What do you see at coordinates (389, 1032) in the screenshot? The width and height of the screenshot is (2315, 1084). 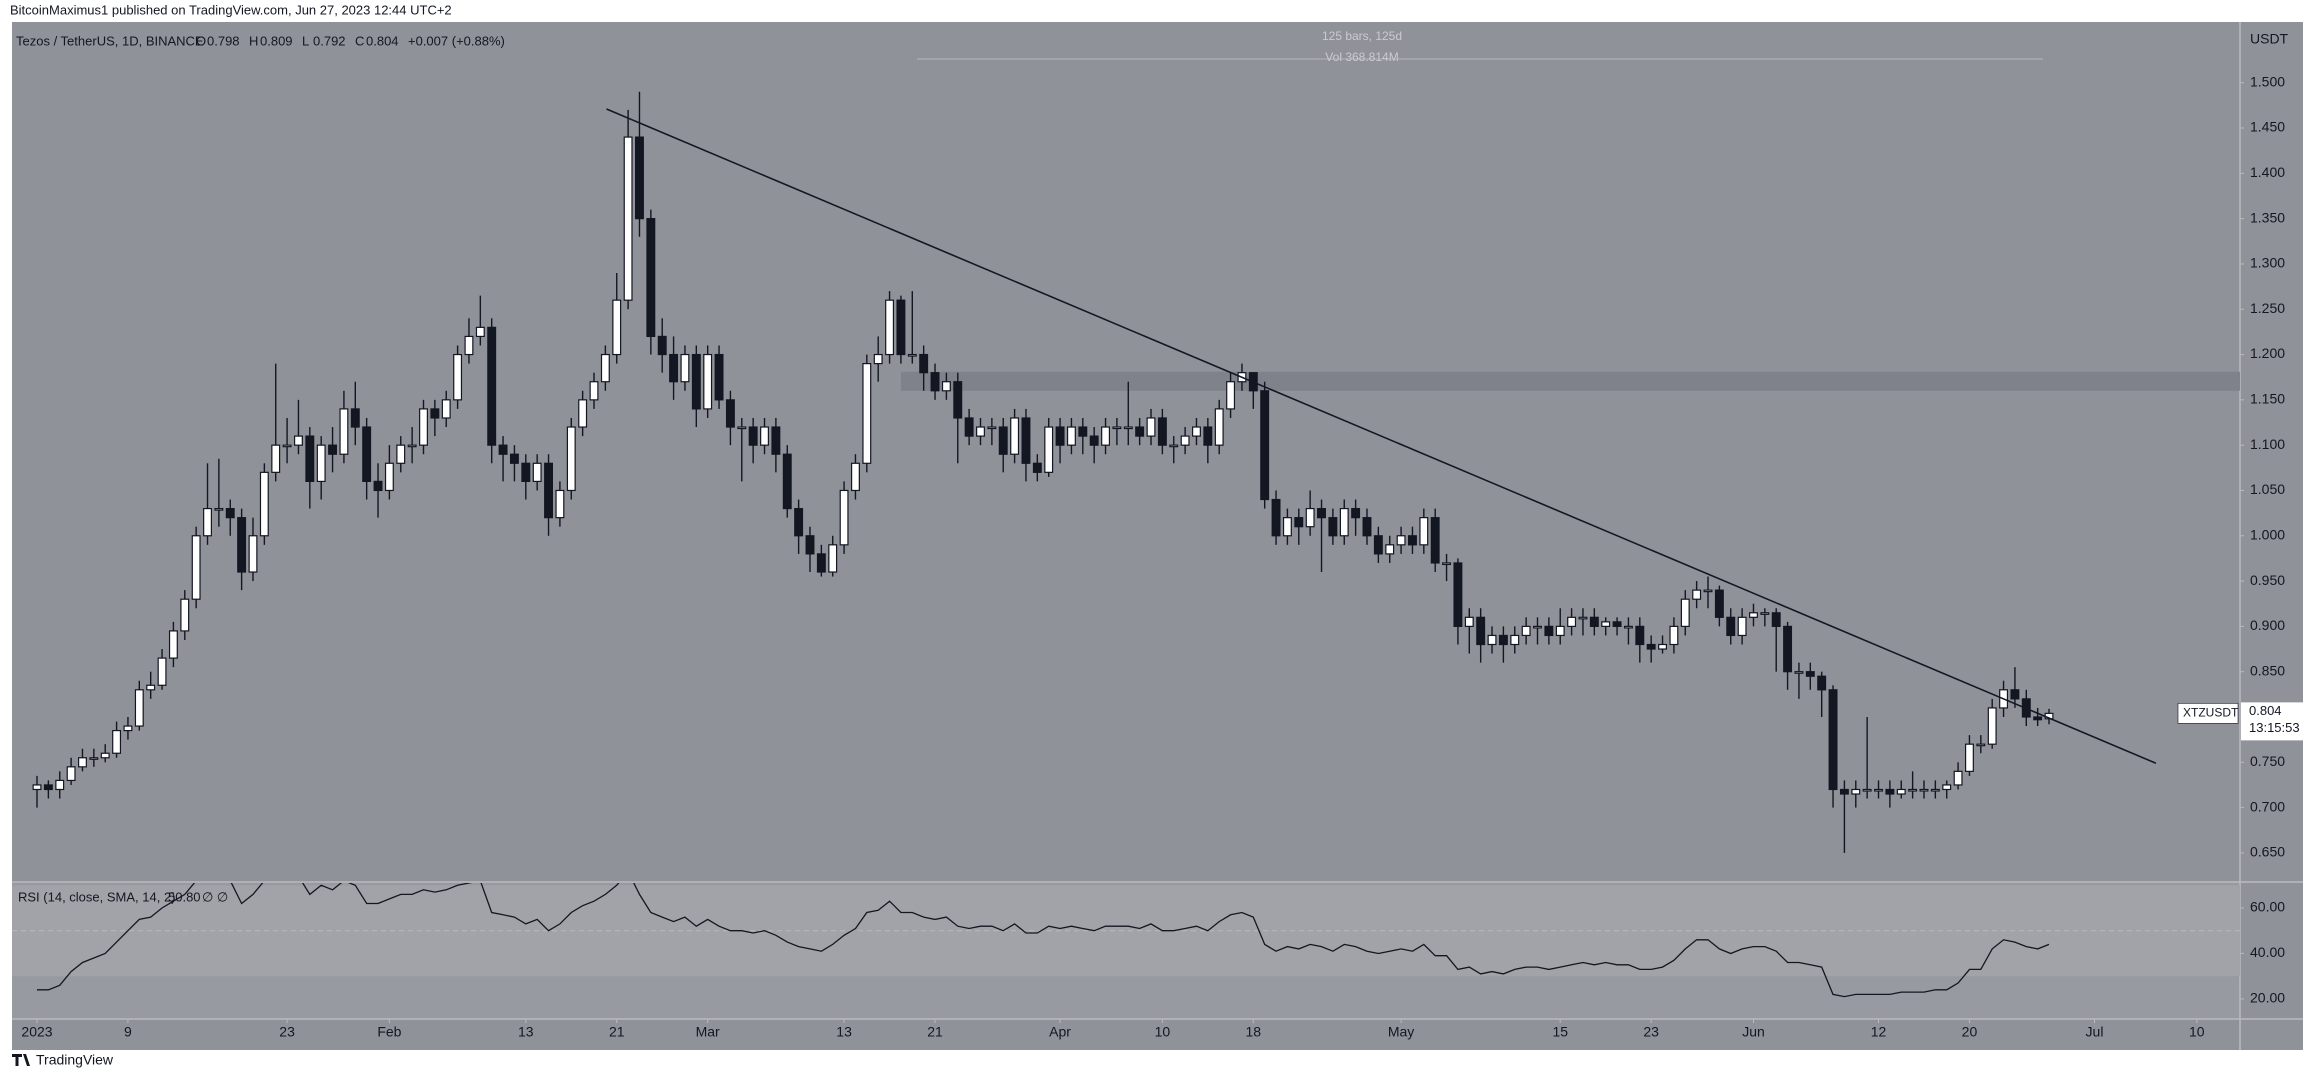 I see `x-tick-label: Feb` at bounding box center [389, 1032].